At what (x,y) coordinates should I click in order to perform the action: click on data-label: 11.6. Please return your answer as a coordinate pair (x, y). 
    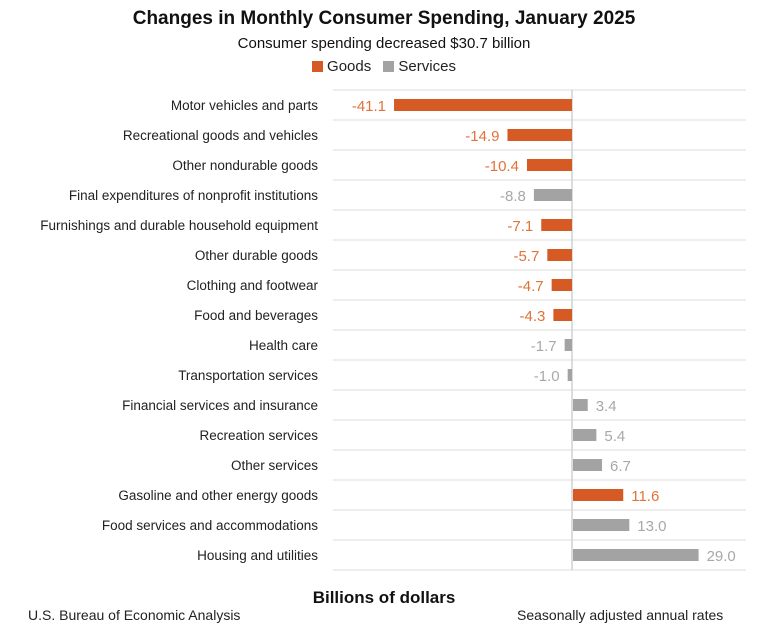
    Looking at the image, I should click on (645, 496).